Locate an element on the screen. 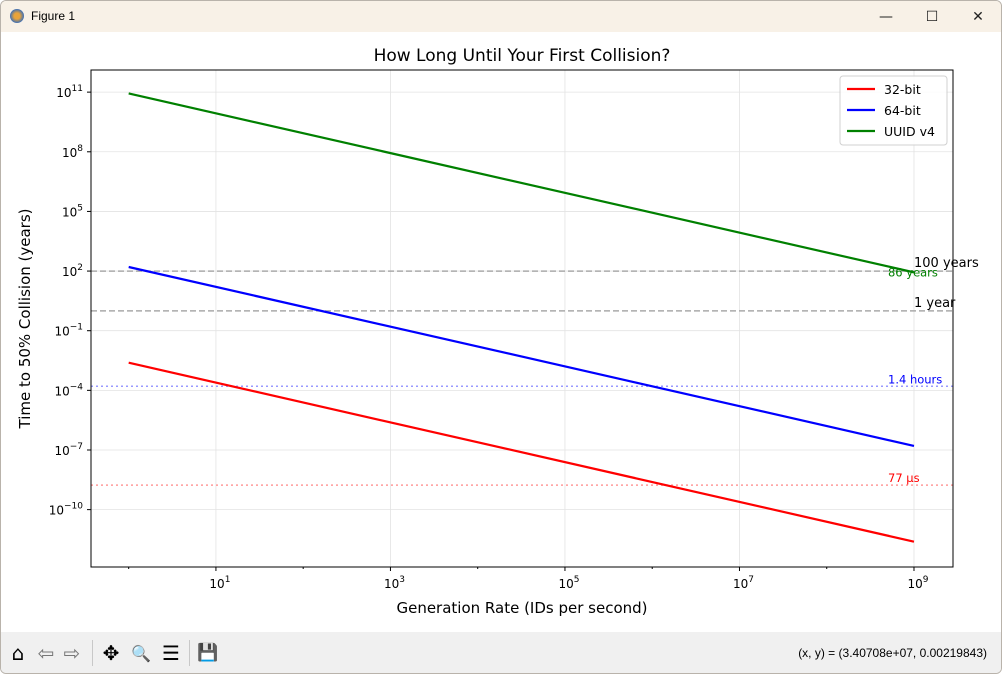 This screenshot has height=674, width=1002. legend-label: 64-bit is located at coordinates (902, 110).